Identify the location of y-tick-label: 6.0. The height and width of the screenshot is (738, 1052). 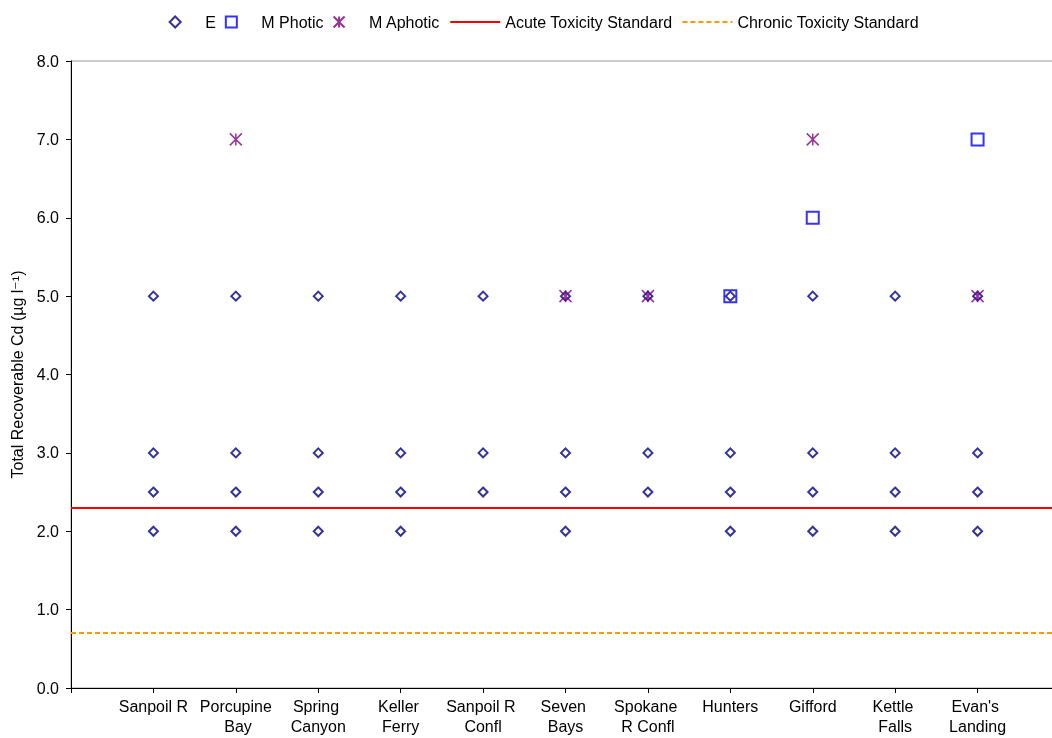
(48, 218).